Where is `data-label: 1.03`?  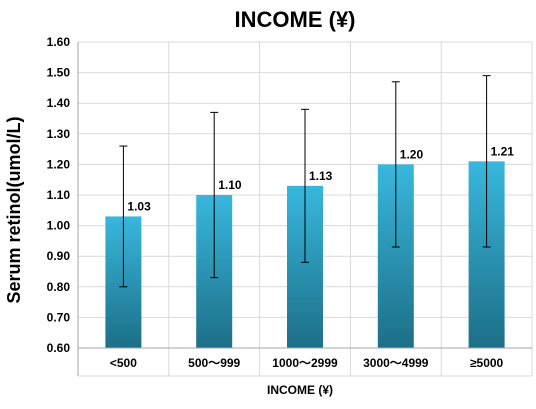
data-label: 1.03 is located at coordinates (139, 206).